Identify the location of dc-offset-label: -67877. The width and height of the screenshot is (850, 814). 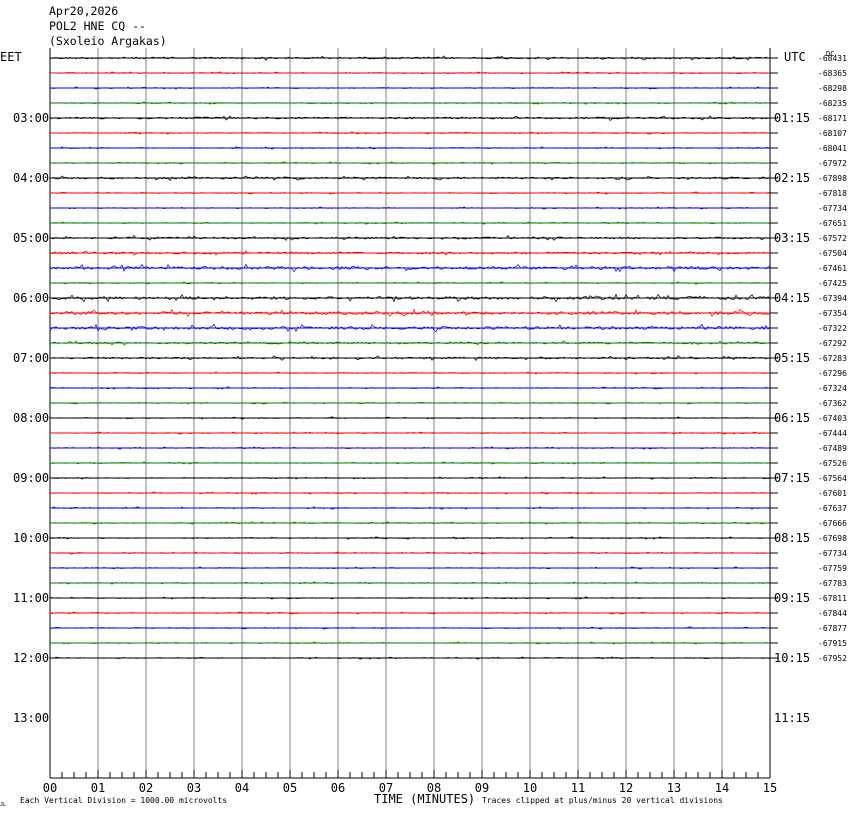
(832, 628).